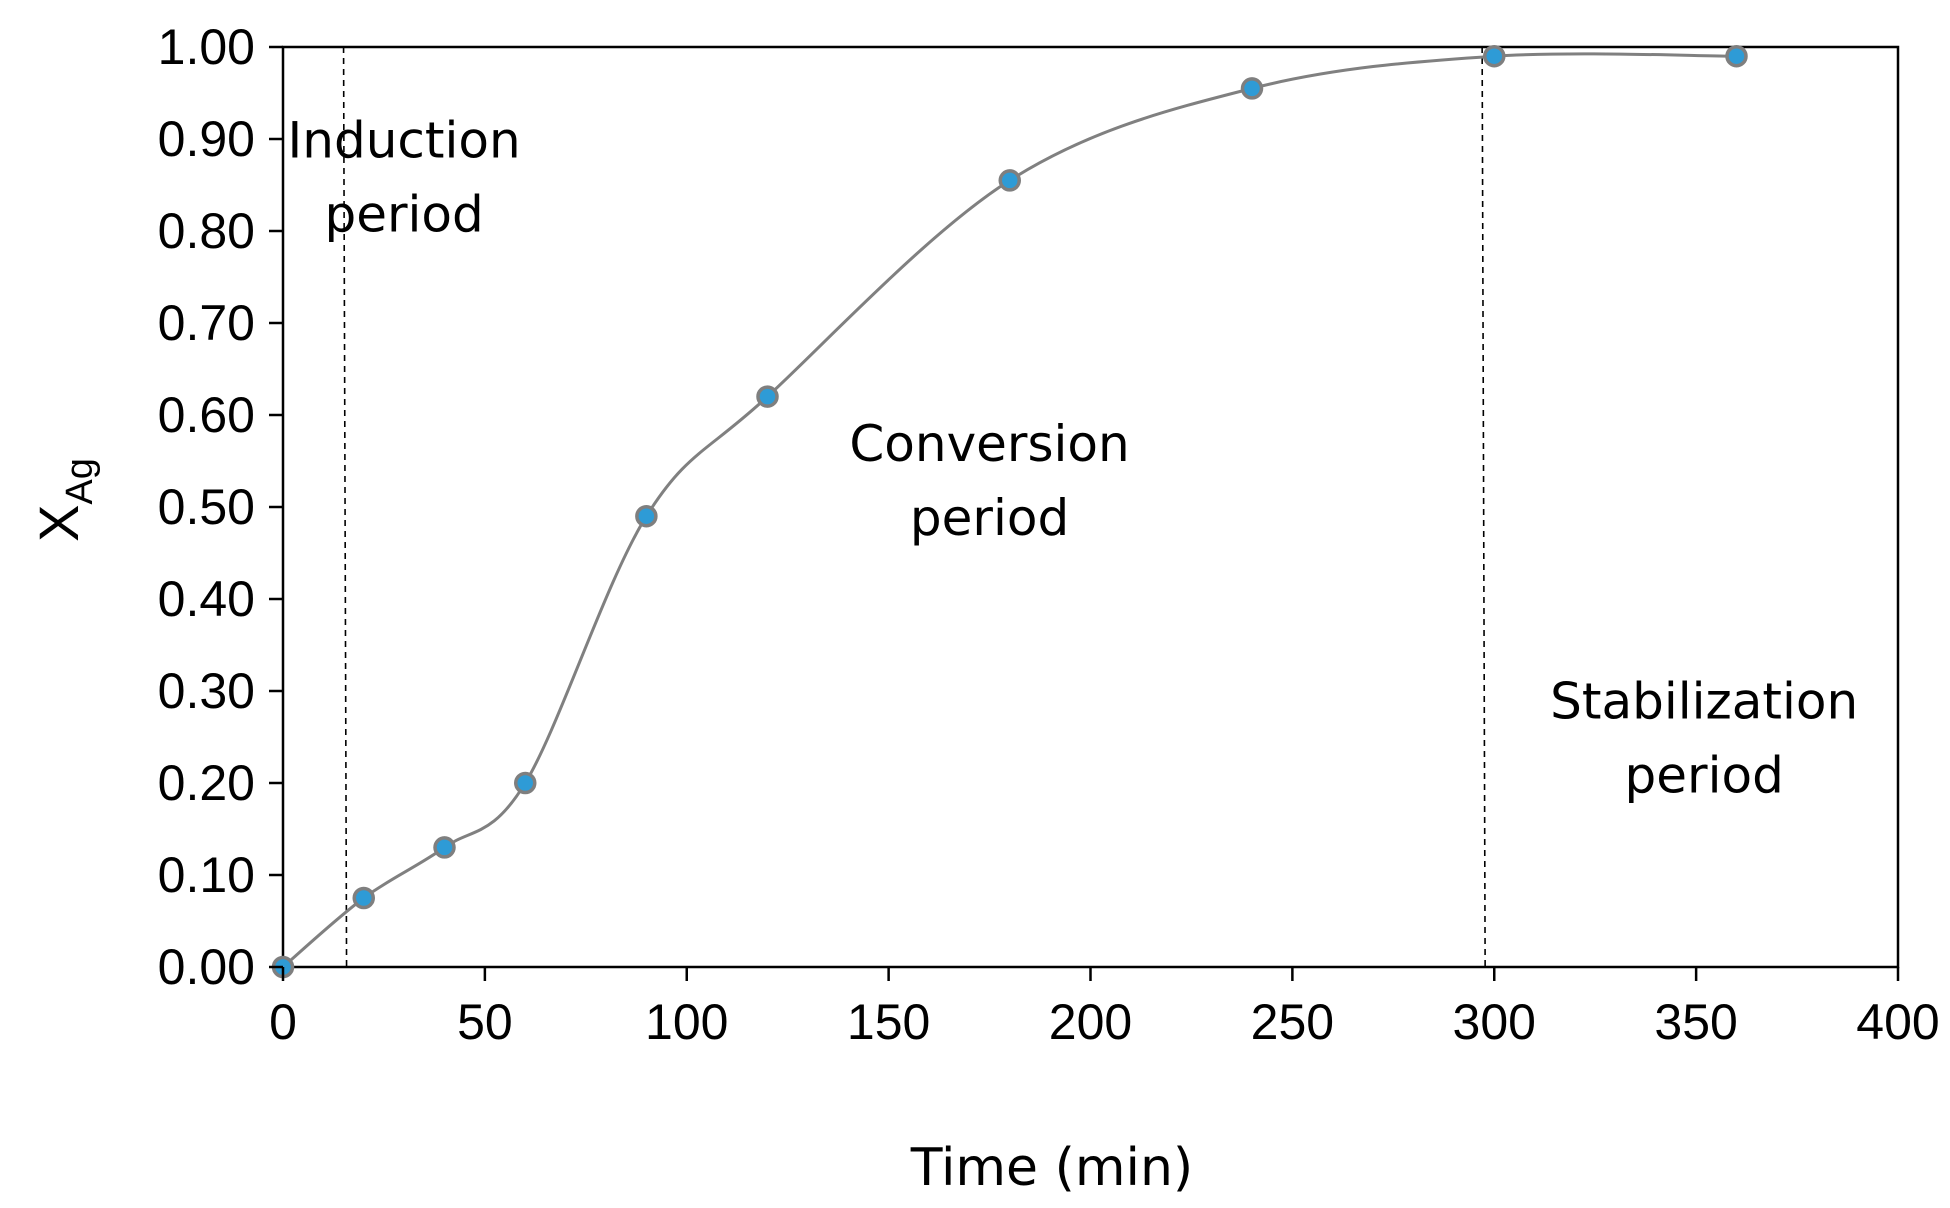 The width and height of the screenshot is (1950, 1208). I want to click on y-tick-label: 0.40, so click(206, 599).